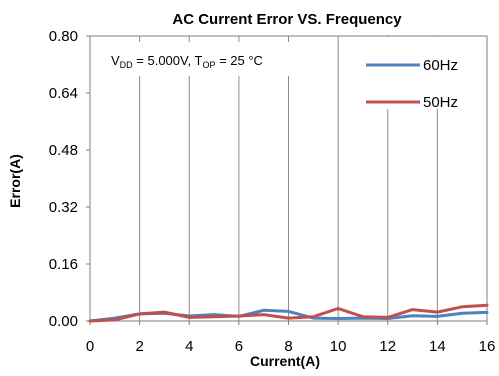  Describe the element at coordinates (440, 102) in the screenshot. I see `legend-label-50hz: 50Hz` at that location.